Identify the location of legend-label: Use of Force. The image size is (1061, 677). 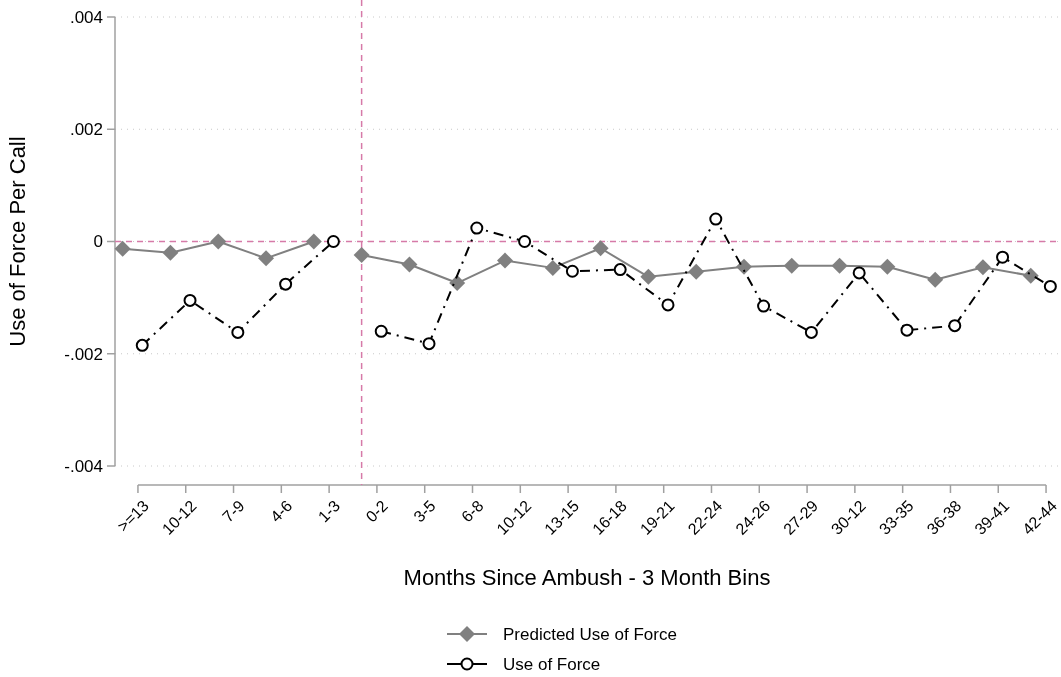
(552, 664).